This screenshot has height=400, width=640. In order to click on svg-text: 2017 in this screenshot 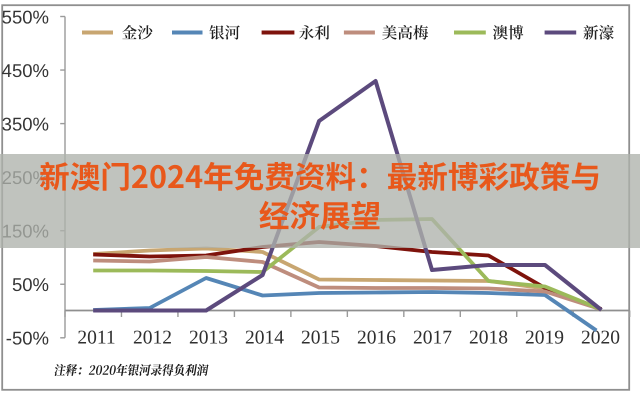, I will do `click(432, 338)`.